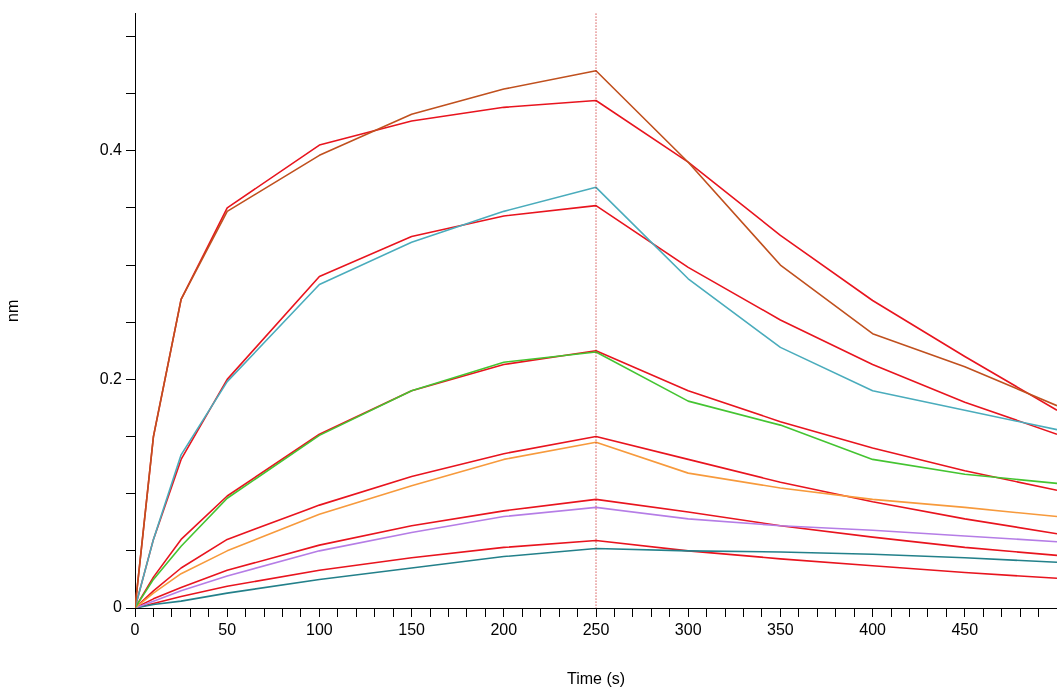 The width and height of the screenshot is (1057, 693). I want to click on x-tick-label: 400, so click(873, 630).